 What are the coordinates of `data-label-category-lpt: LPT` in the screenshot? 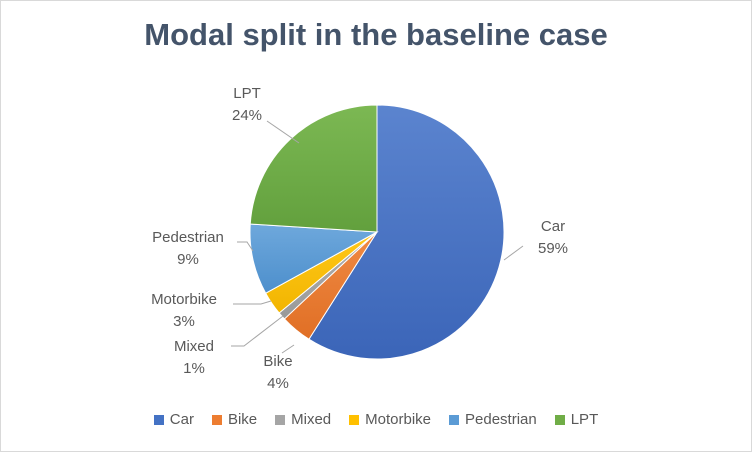 It's located at (247, 93).